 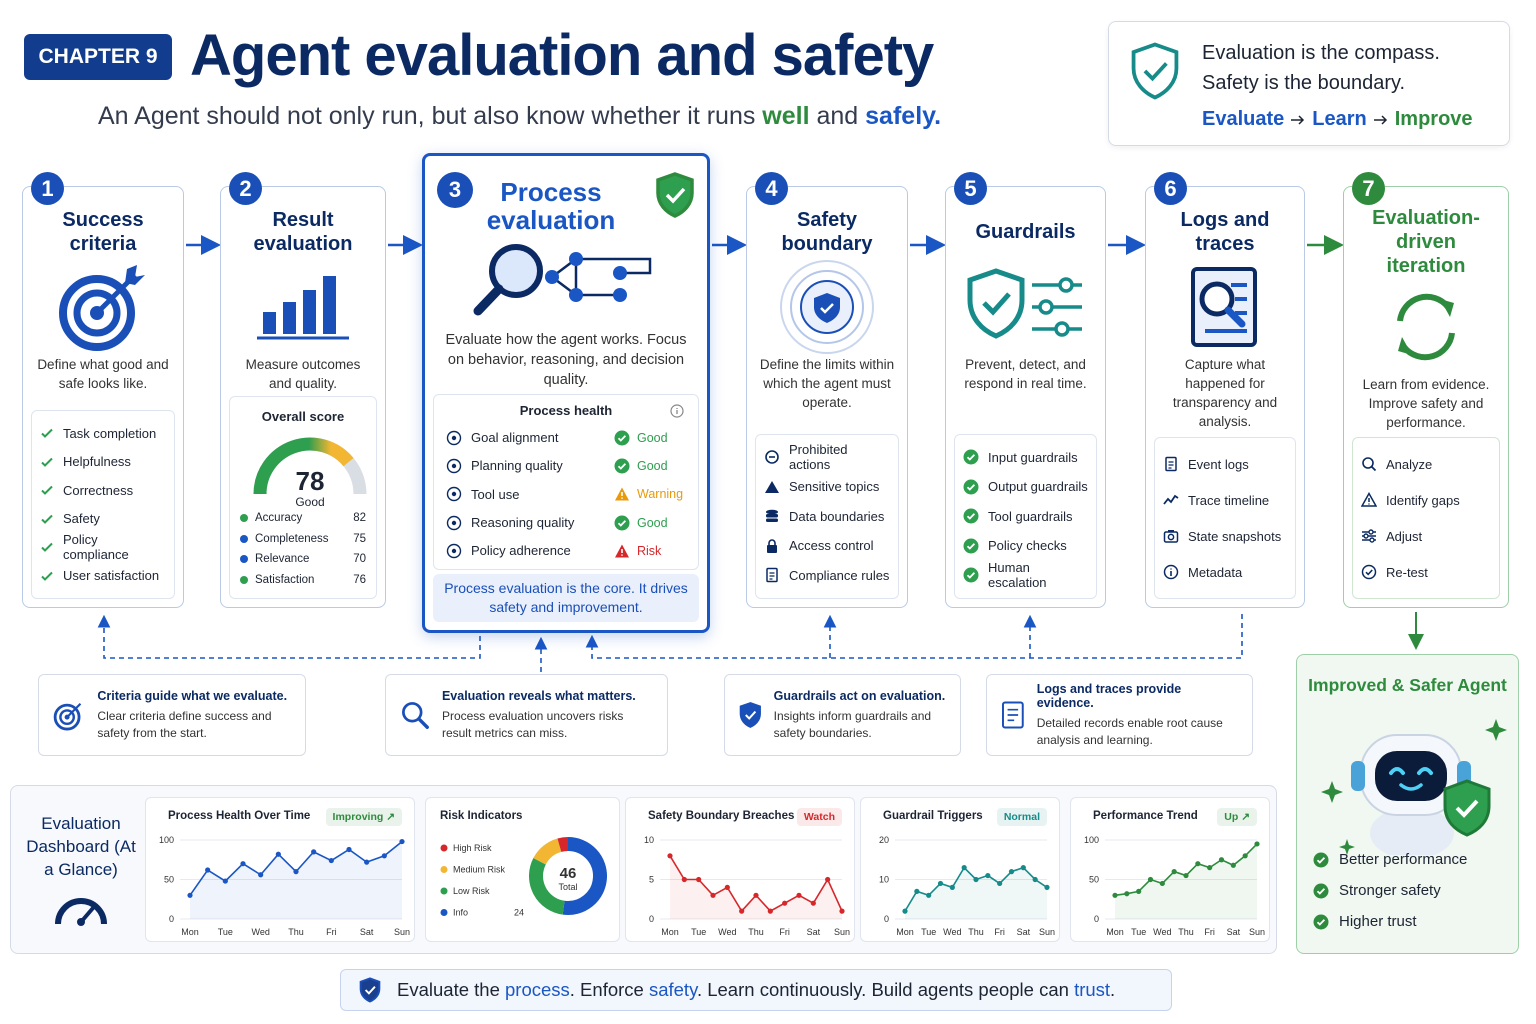 I want to click on step-title: Evaluation-driven iteration, so click(x=1426, y=242).